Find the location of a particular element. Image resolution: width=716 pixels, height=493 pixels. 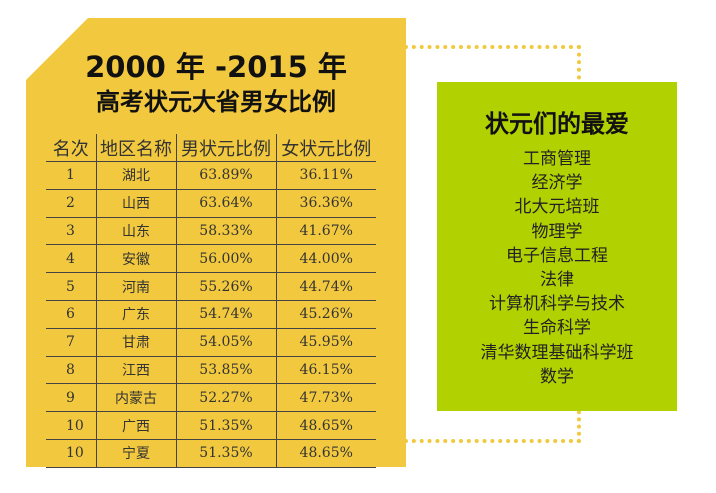

header-male-ratio: 男状元比例 is located at coordinates (225, 148).